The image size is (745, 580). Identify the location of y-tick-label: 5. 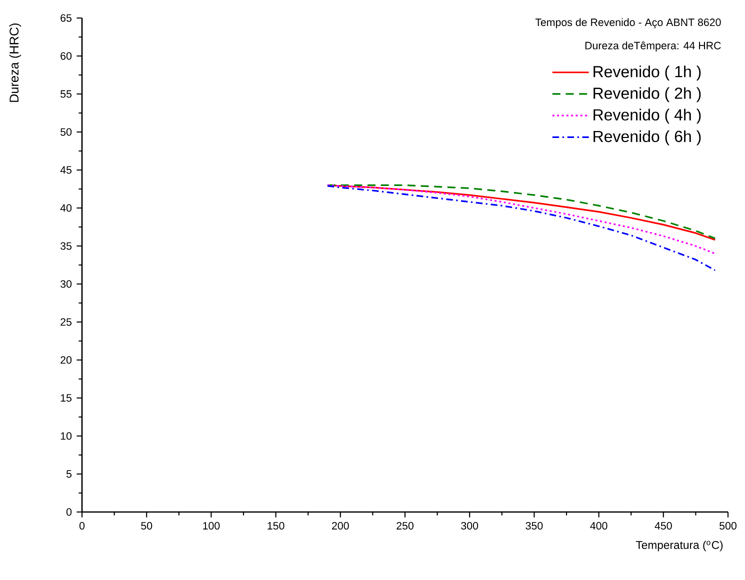
(69, 474).